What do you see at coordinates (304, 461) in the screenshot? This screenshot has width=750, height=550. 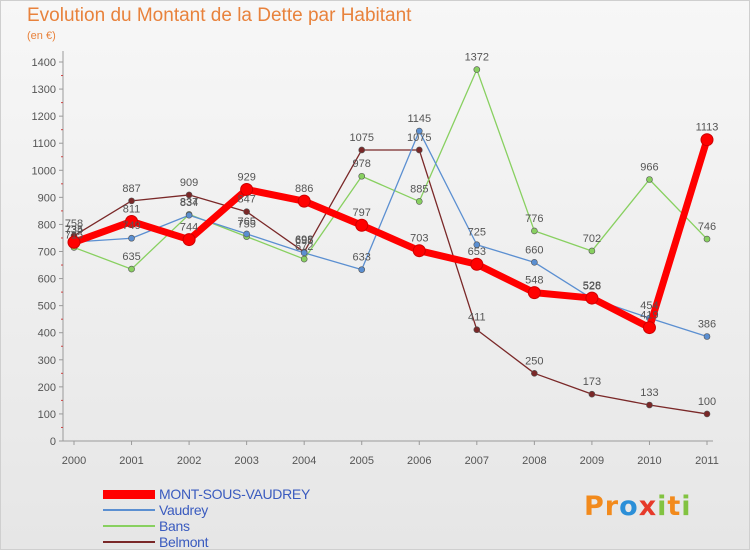 I see `x-tick-label: 2004` at bounding box center [304, 461].